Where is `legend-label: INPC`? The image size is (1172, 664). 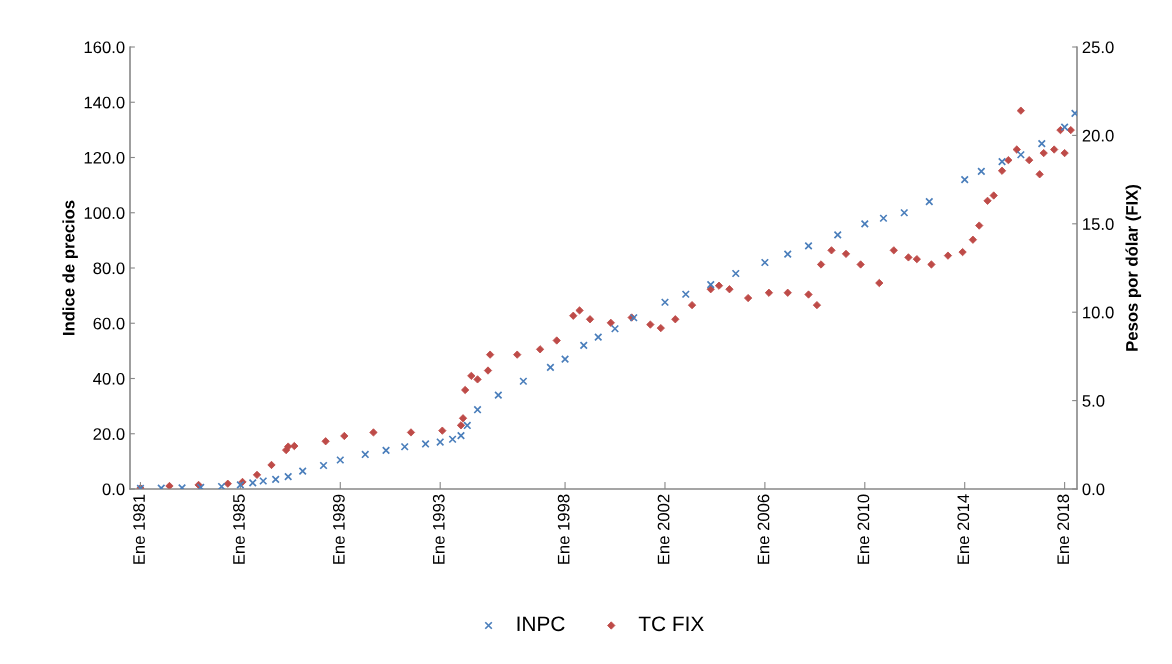 legend-label: INPC is located at coordinates (541, 624).